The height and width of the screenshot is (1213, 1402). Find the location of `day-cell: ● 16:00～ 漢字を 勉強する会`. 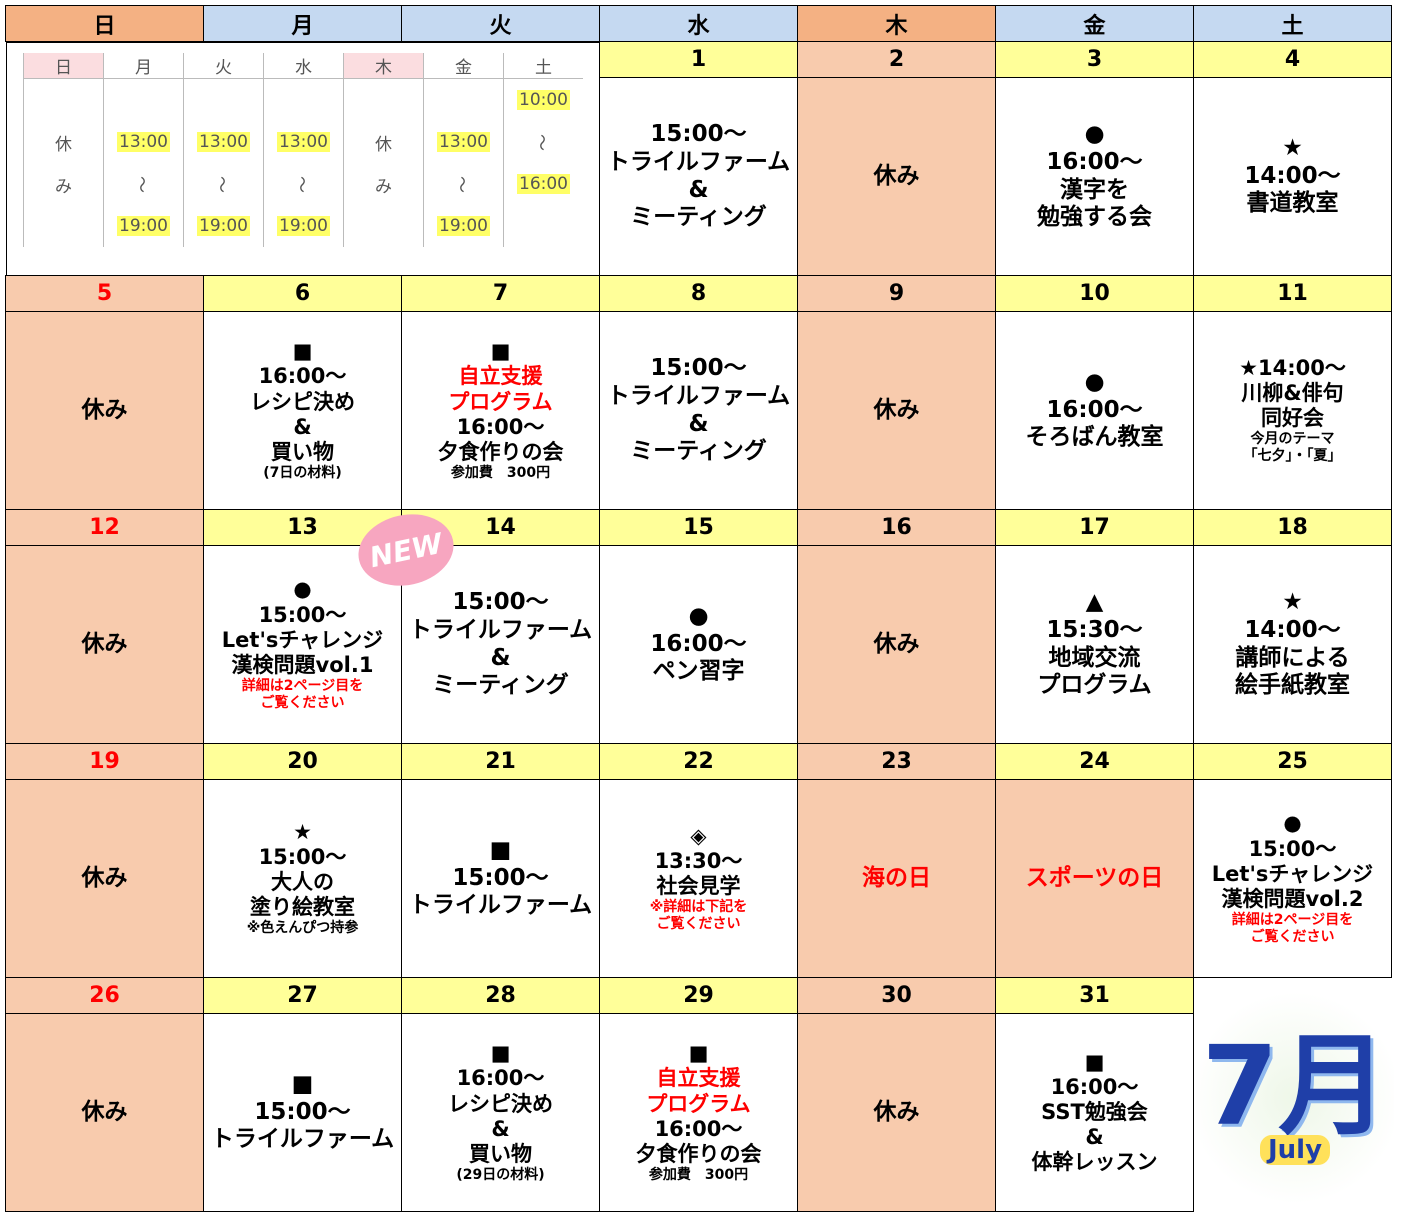

day-cell: ● 16:00～ 漢字を 勉強する会 is located at coordinates (1094, 176).